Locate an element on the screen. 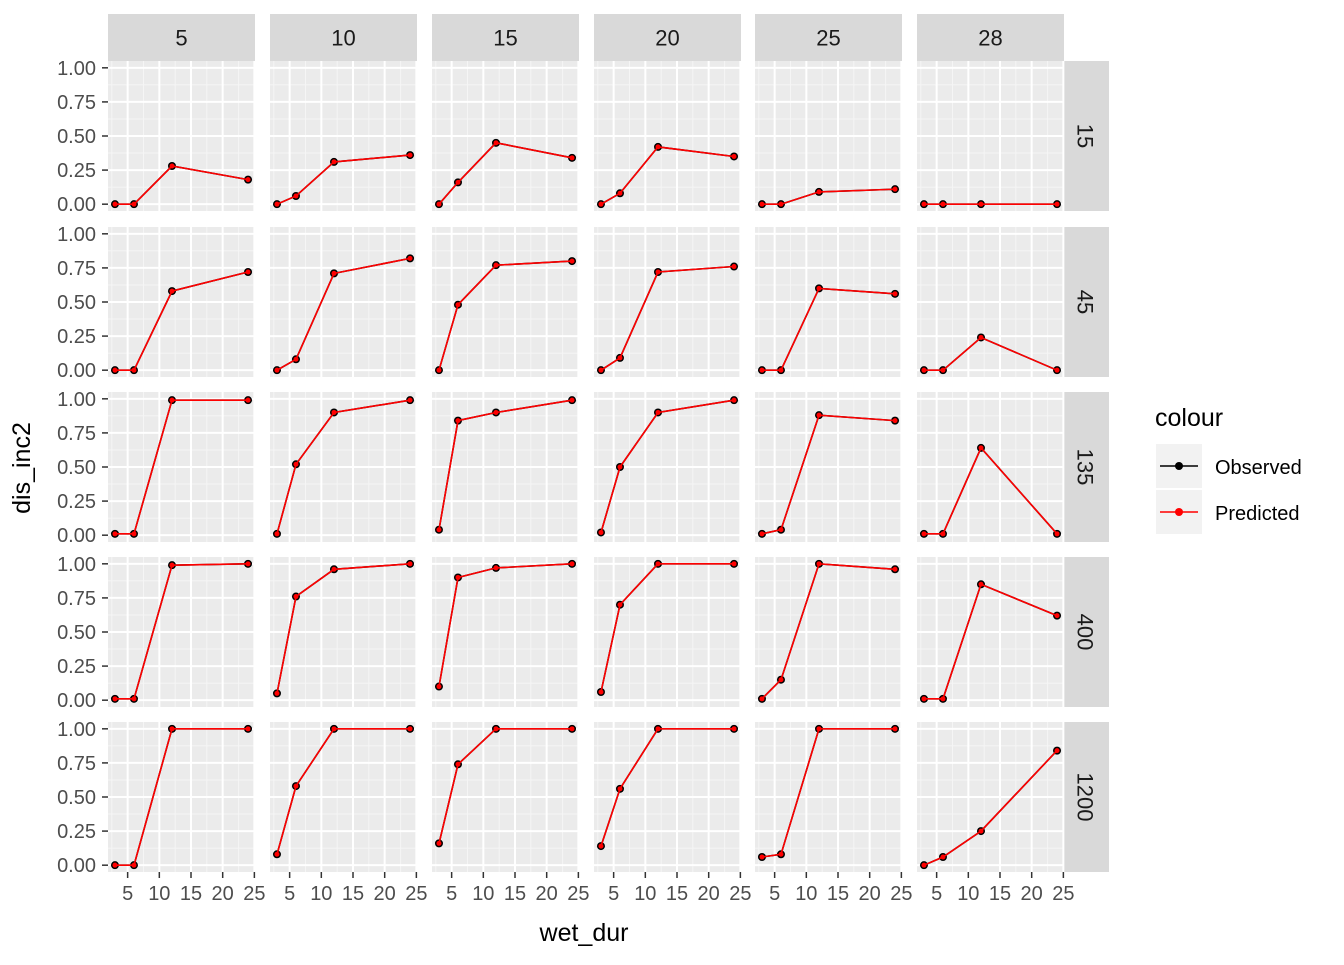  row-strip-label: 135 is located at coordinates (1085, 467).